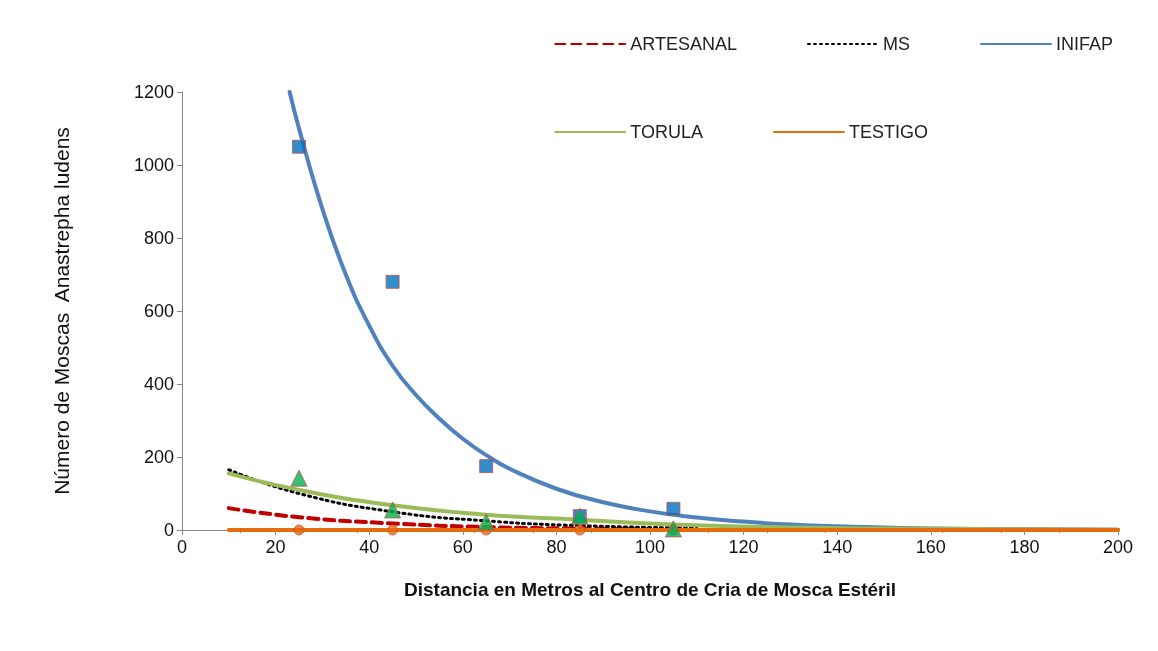 The image size is (1158, 651). I want to click on x-tick-label: 60, so click(462, 547).